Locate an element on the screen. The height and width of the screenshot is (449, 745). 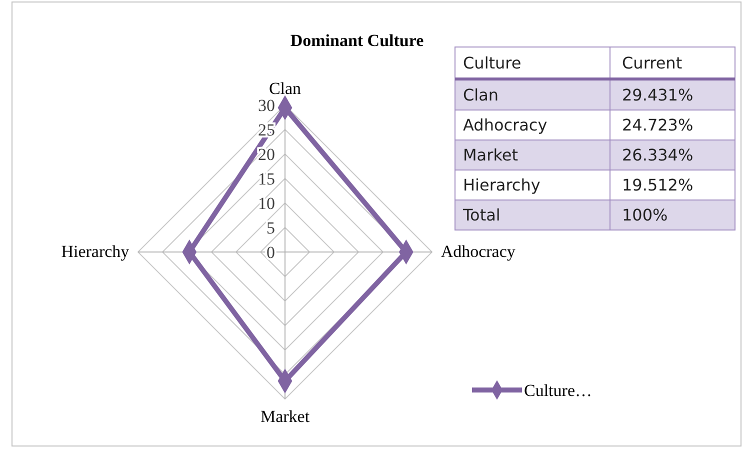
text: Culture is located at coordinates (492, 63).